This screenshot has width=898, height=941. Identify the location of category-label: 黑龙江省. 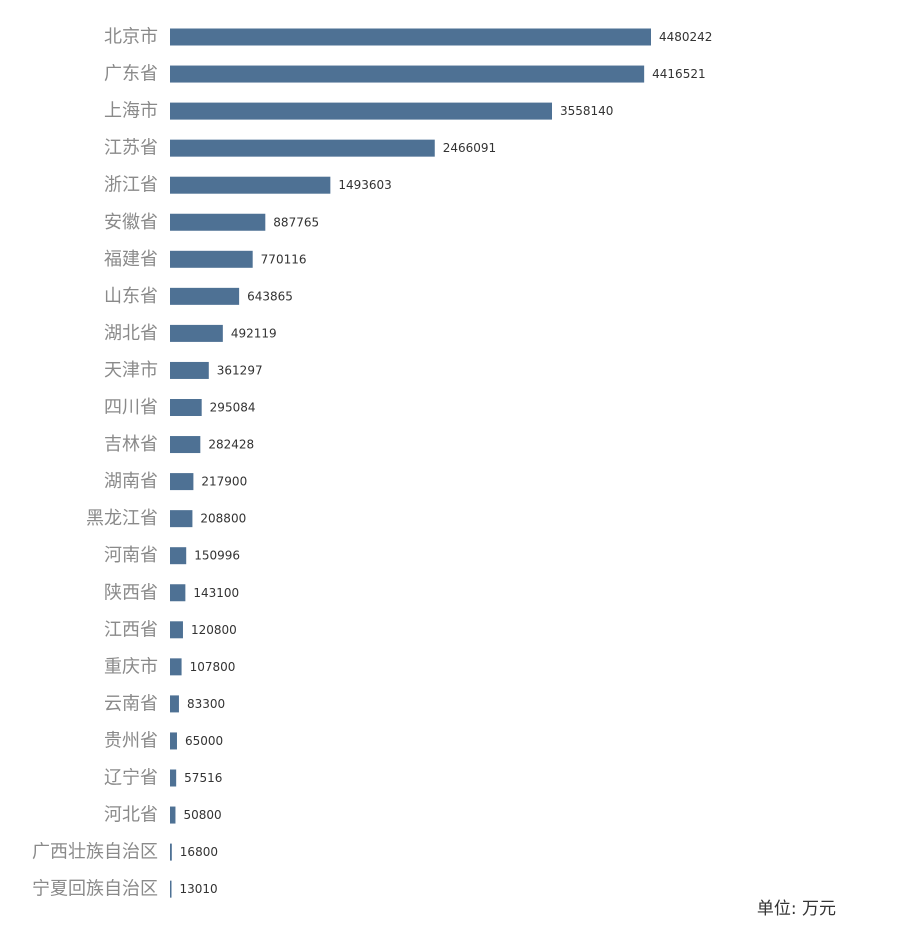
(122, 518).